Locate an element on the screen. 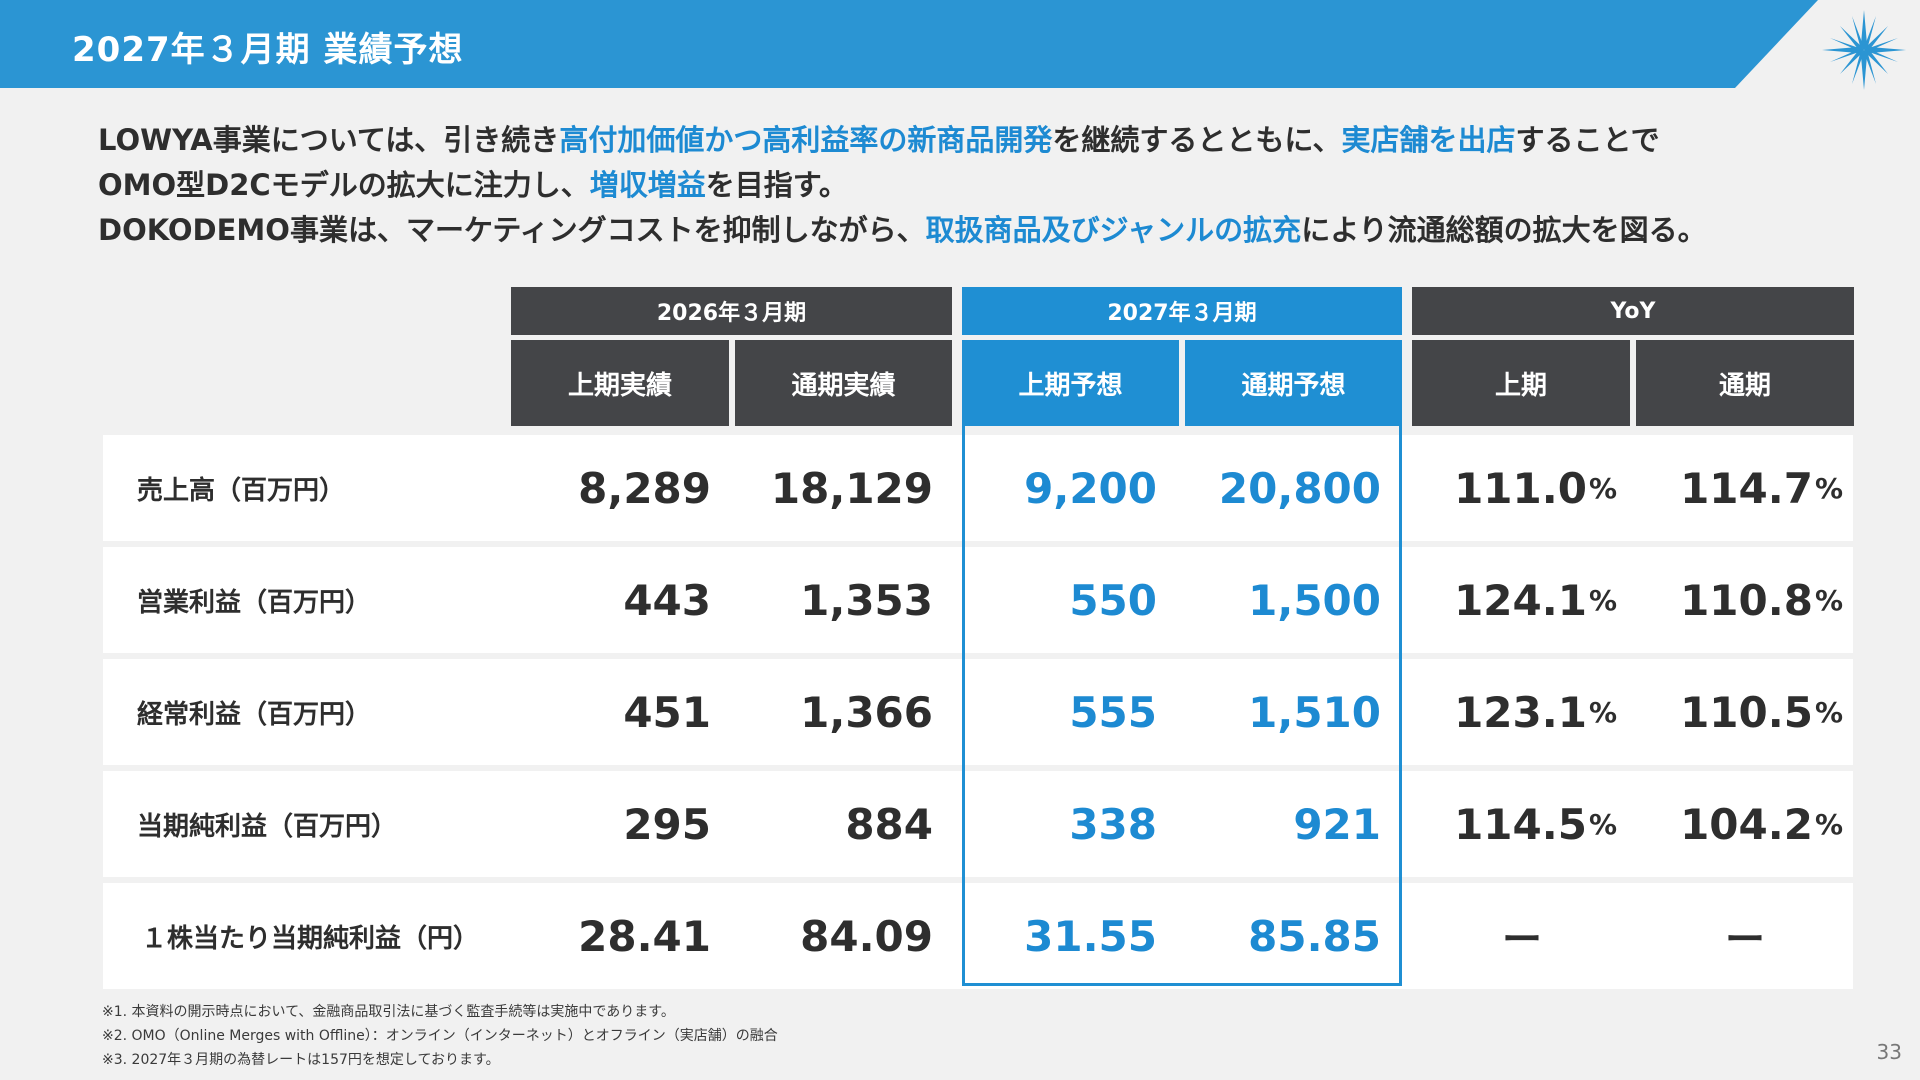  row-label: 当期純利益（百万円） is located at coordinates (267, 826).